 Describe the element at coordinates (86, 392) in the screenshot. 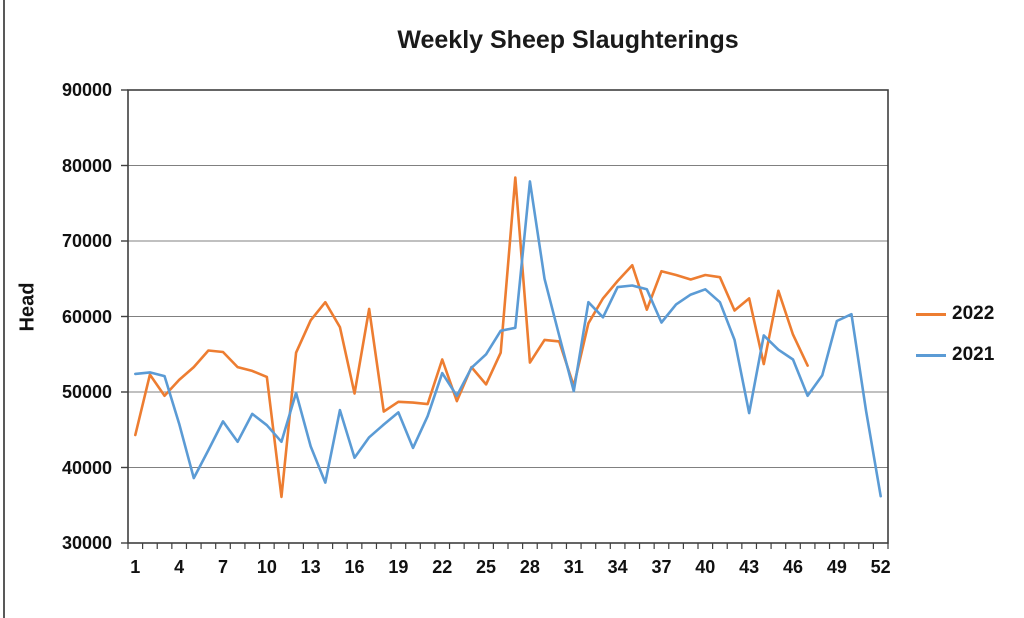

I see `y-tick-label-50000: 50000` at that location.